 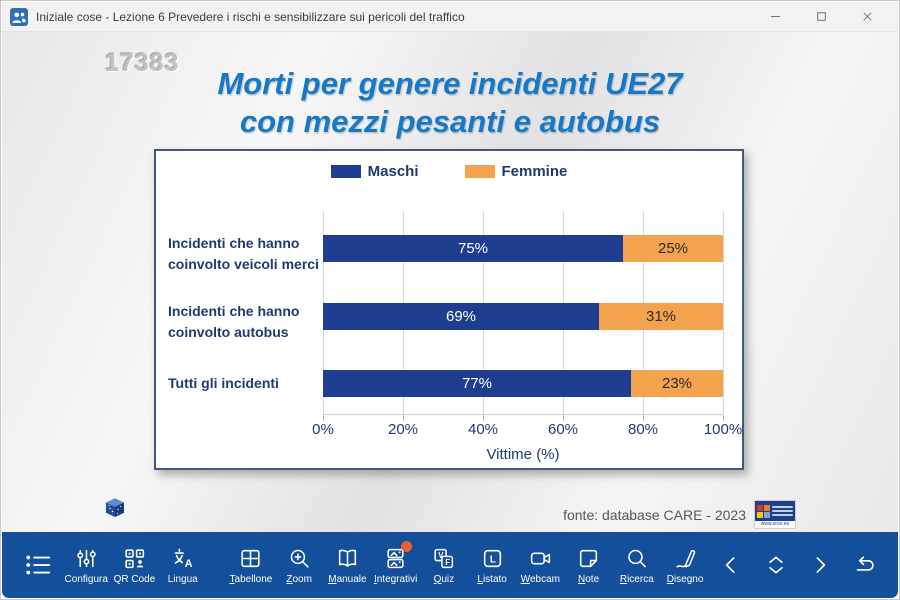 I want to click on app-users-icon, so click(x=19, y=16).